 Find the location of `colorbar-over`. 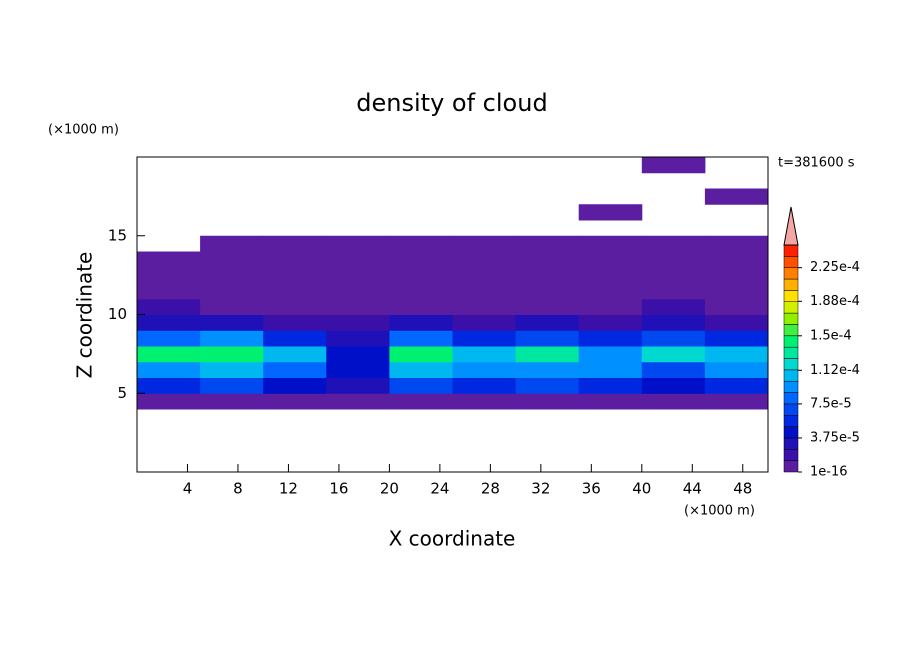

colorbar-over is located at coordinates (791, 226).